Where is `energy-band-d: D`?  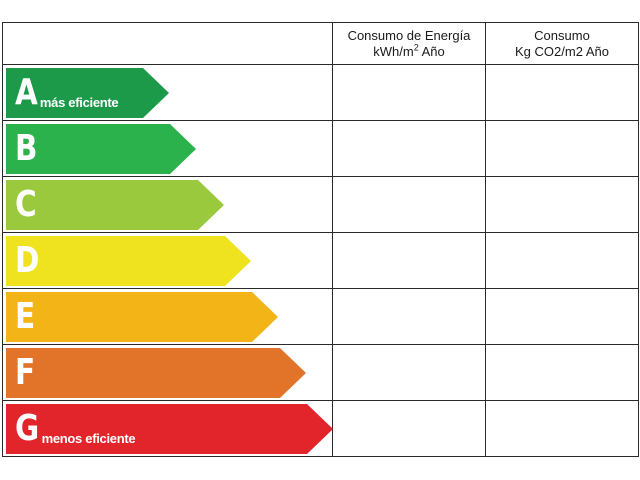 energy-band-d: D is located at coordinates (128, 261).